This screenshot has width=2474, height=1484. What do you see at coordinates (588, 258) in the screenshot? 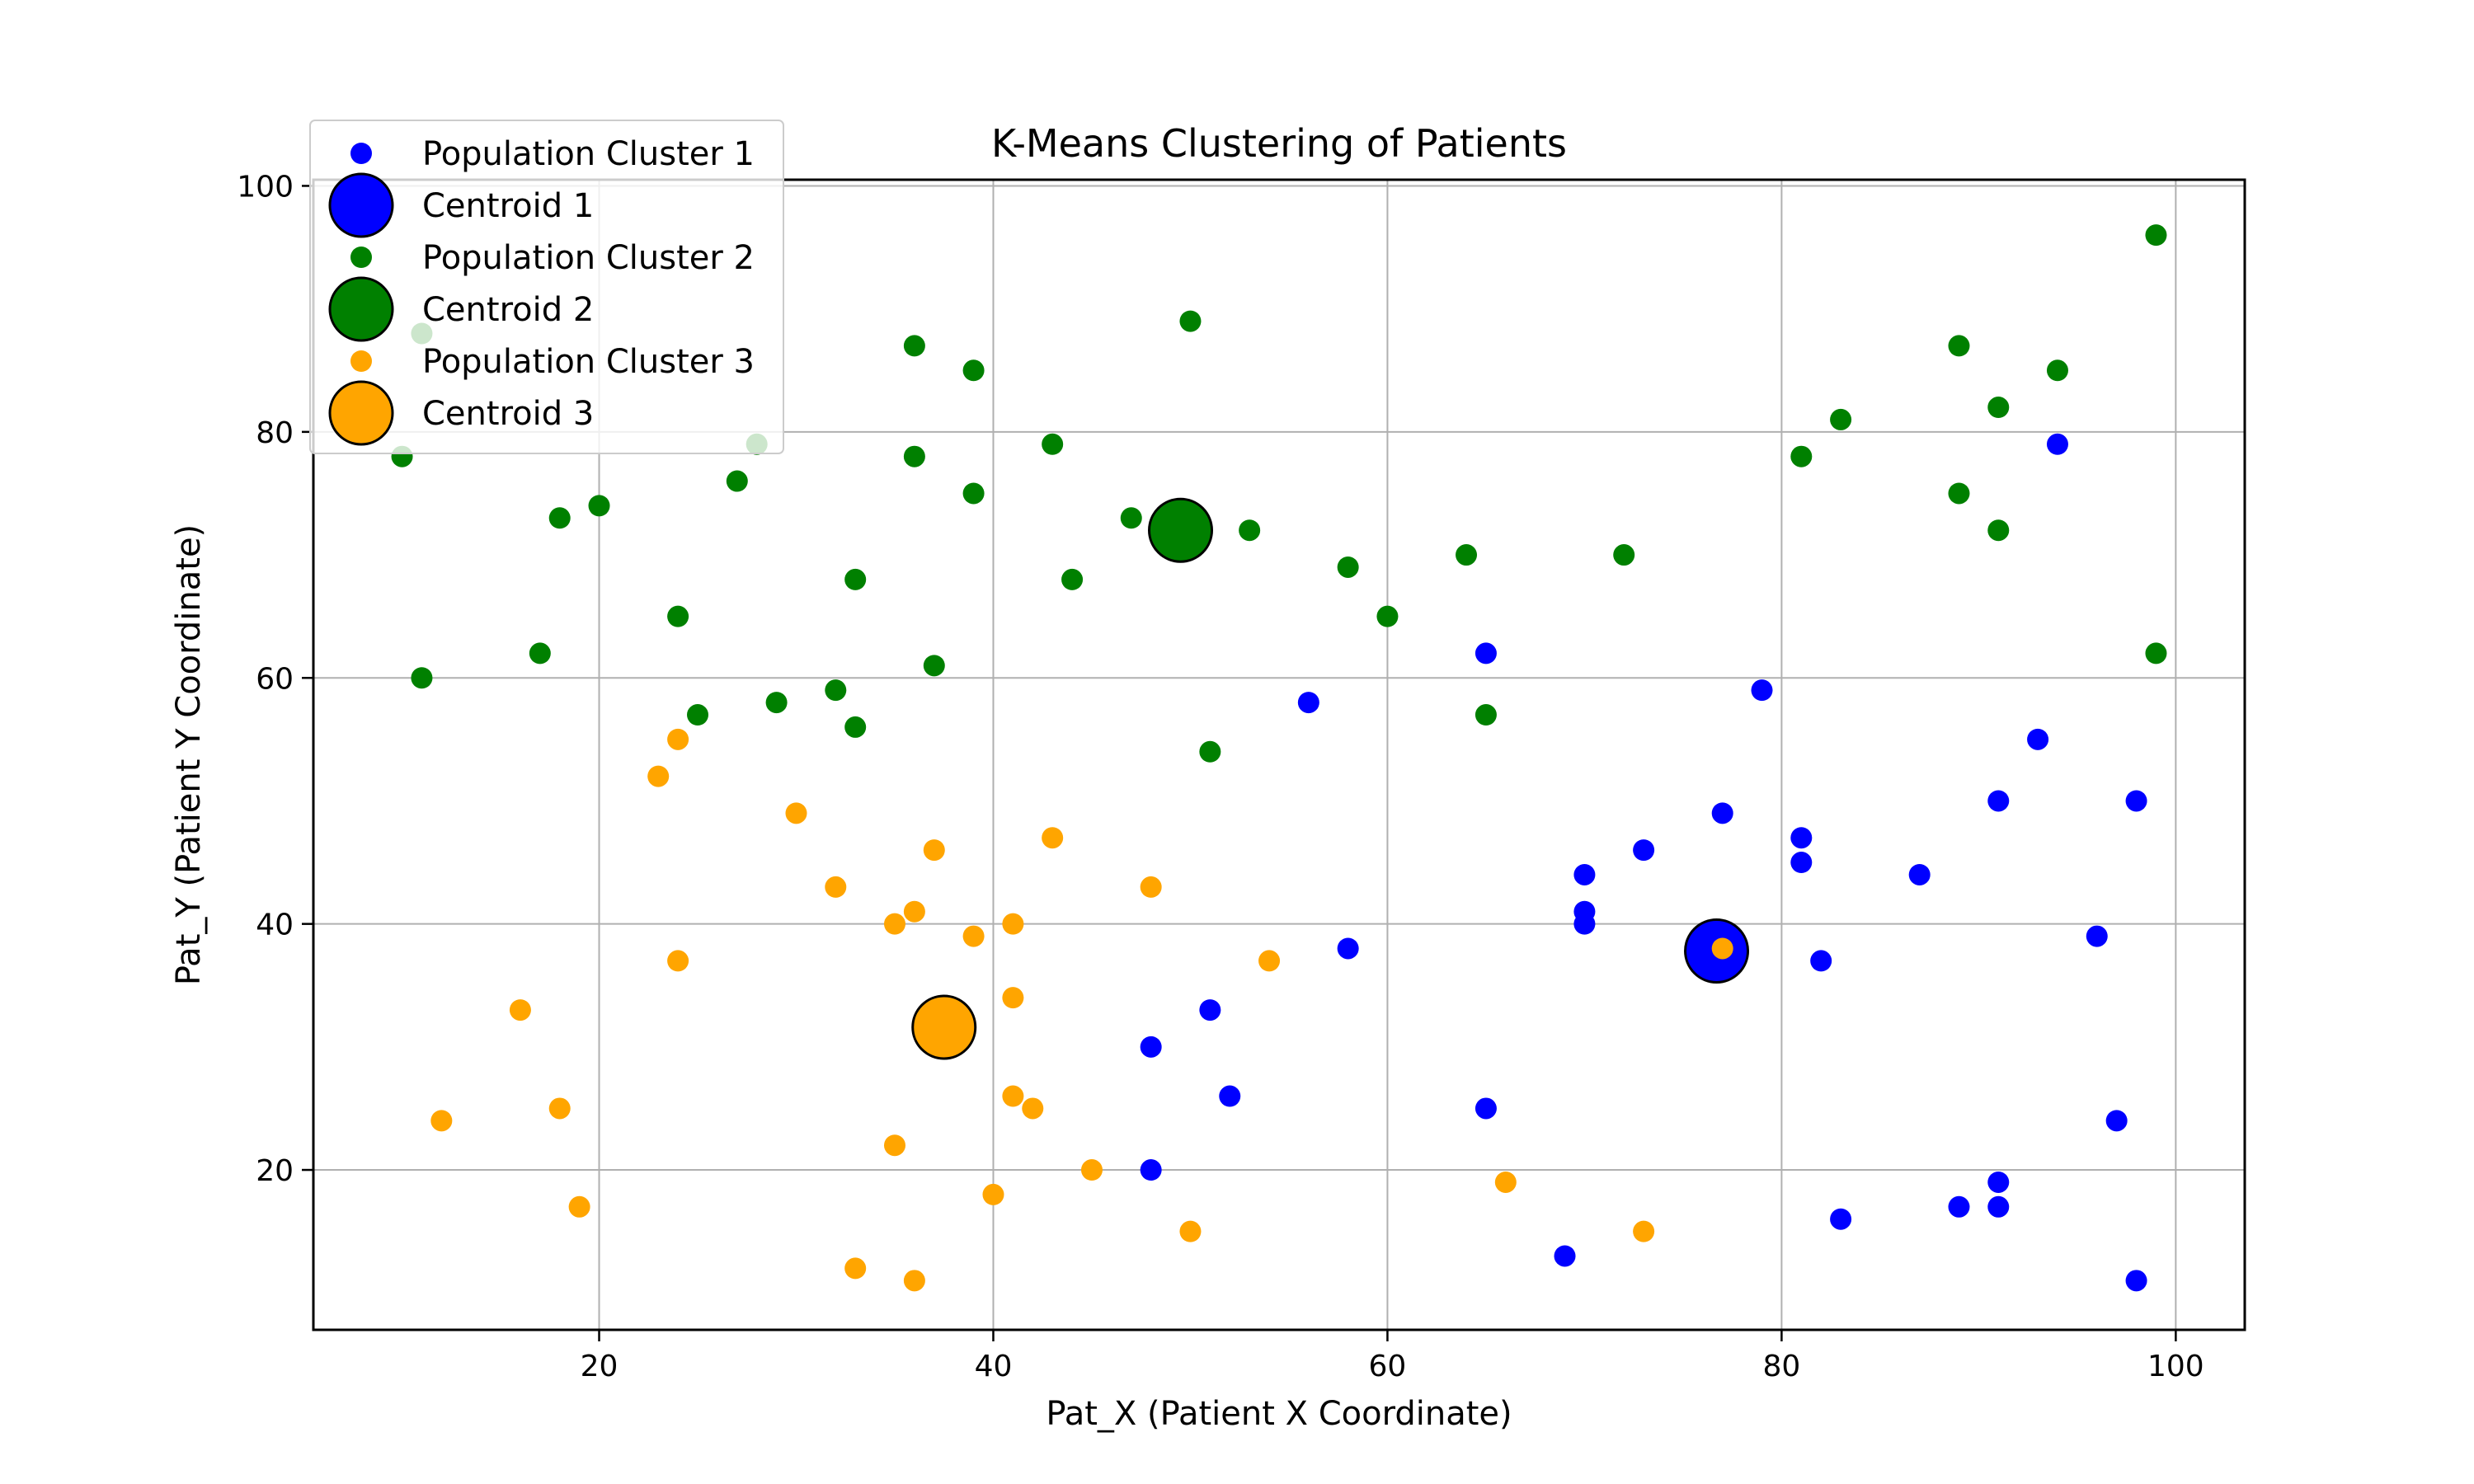
I see `legend-label: Population Cluster 2` at bounding box center [588, 258].